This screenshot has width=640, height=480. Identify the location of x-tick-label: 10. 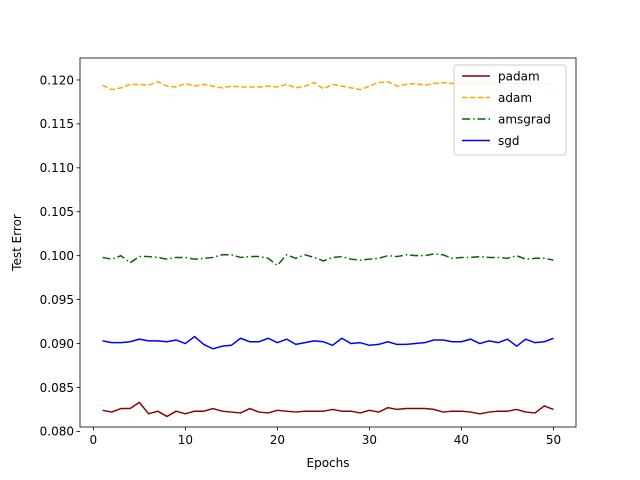
(185, 440).